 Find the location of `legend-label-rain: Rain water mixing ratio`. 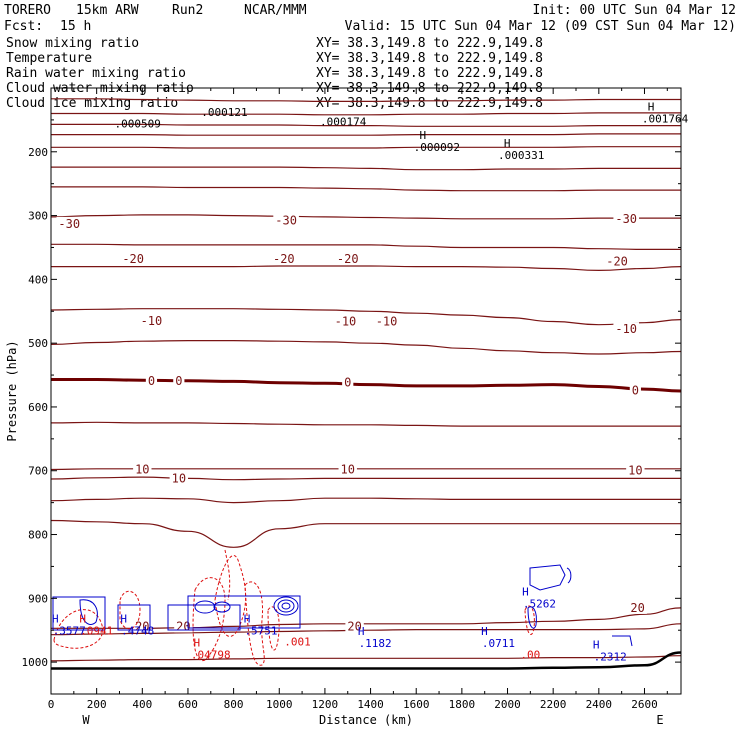

legend-label-rain: Rain water mixing ratio is located at coordinates (96, 73).